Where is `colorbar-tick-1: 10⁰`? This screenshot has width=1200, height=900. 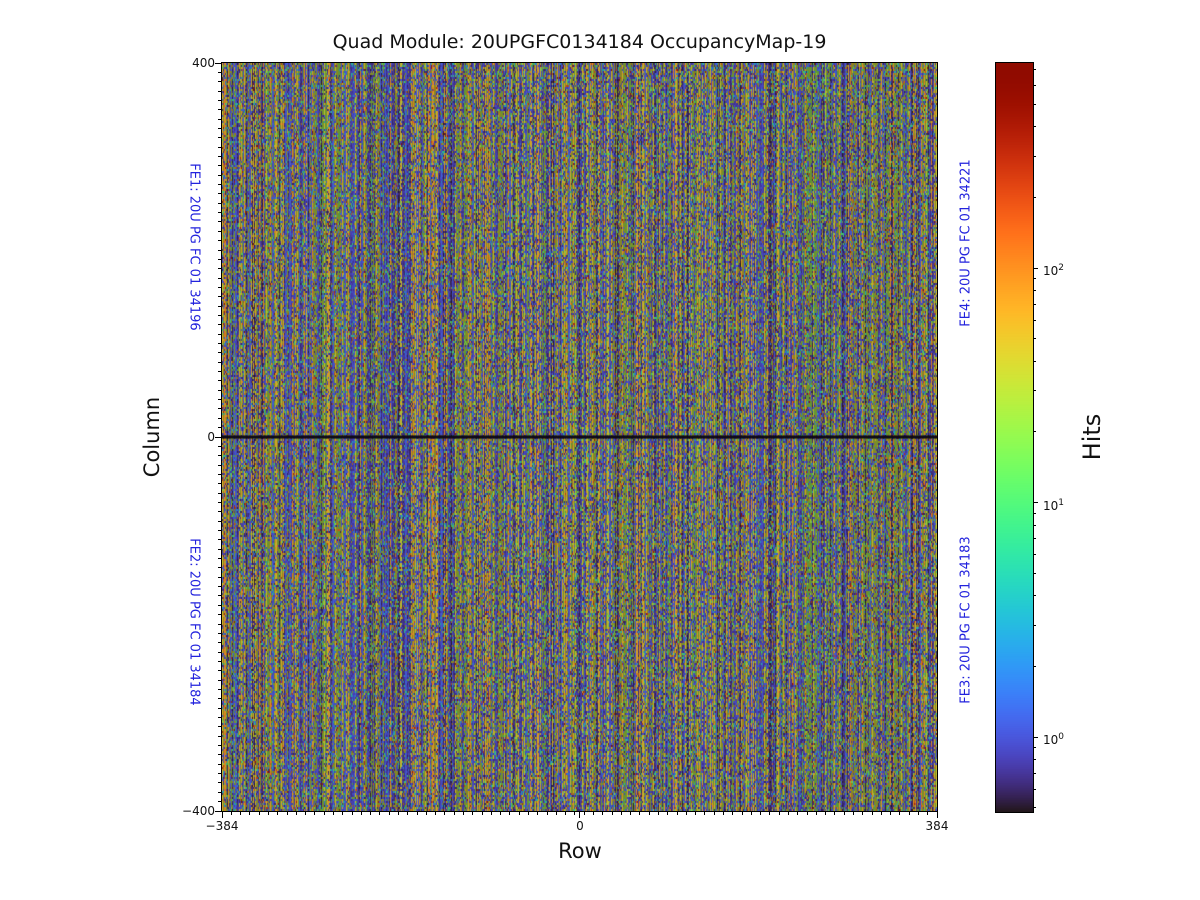
colorbar-tick-1: 10⁰ is located at coordinates (1054, 739).